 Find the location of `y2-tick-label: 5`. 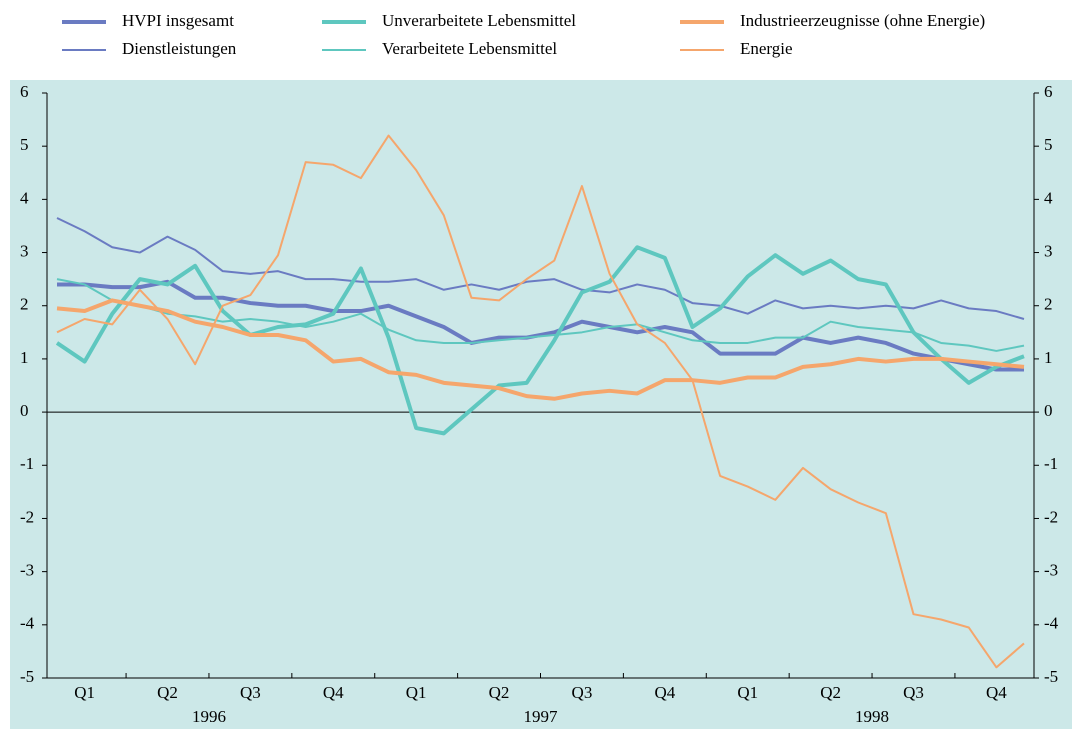

y2-tick-label: 5 is located at coordinates (1048, 144).